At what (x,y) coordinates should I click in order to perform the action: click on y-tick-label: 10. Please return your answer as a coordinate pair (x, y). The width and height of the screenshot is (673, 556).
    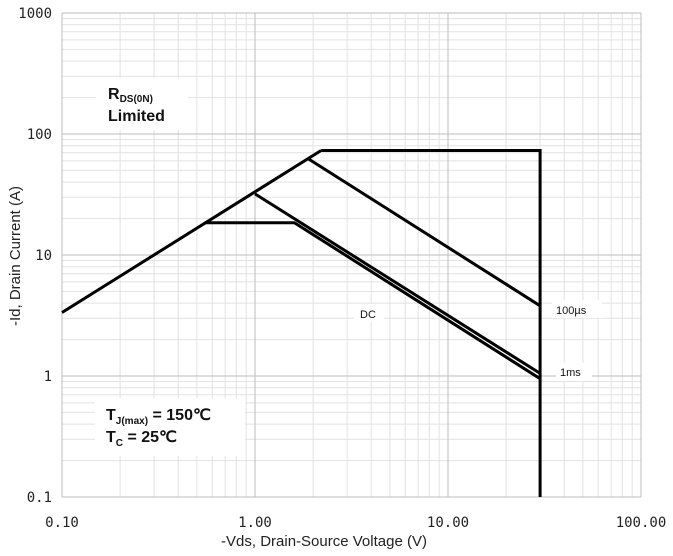
    Looking at the image, I should click on (43, 256).